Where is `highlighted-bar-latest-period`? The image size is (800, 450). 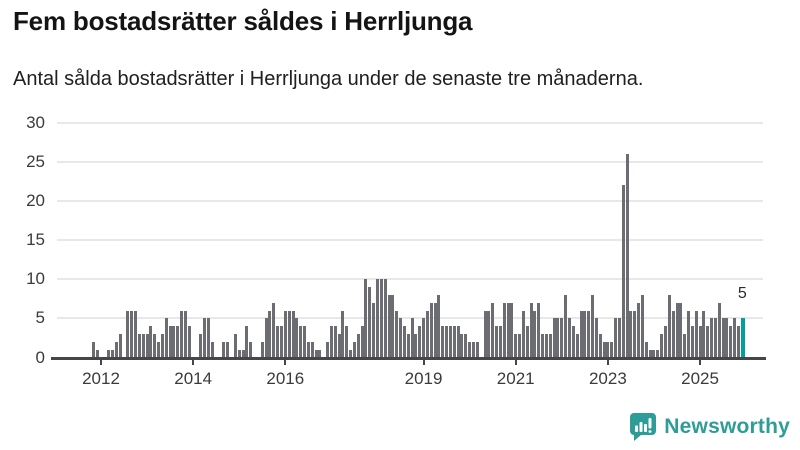
highlighted-bar-latest-period is located at coordinates (742, 338).